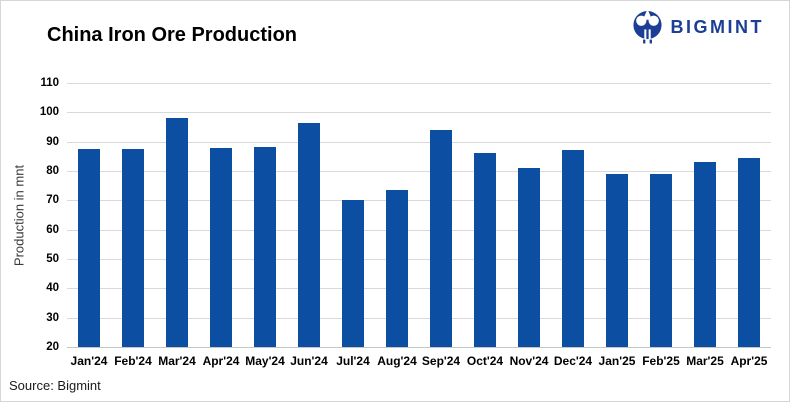 This screenshot has width=790, height=402. What do you see at coordinates (49, 83) in the screenshot?
I see `y-tick-label: 110` at bounding box center [49, 83].